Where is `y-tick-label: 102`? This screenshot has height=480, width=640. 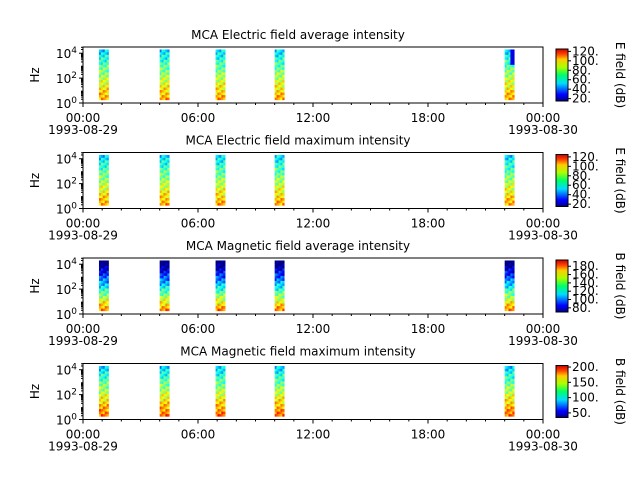
y-tick-label: 102 is located at coordinates (66, 289).